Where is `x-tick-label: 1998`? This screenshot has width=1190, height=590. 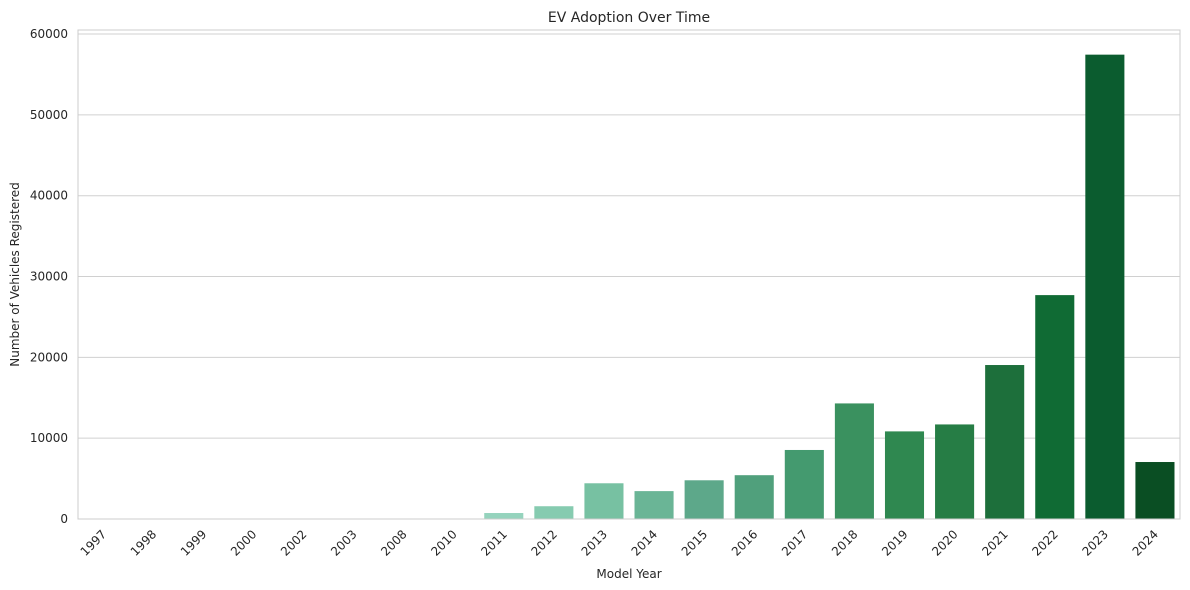
x-tick-label: 1998 is located at coordinates (143, 542).